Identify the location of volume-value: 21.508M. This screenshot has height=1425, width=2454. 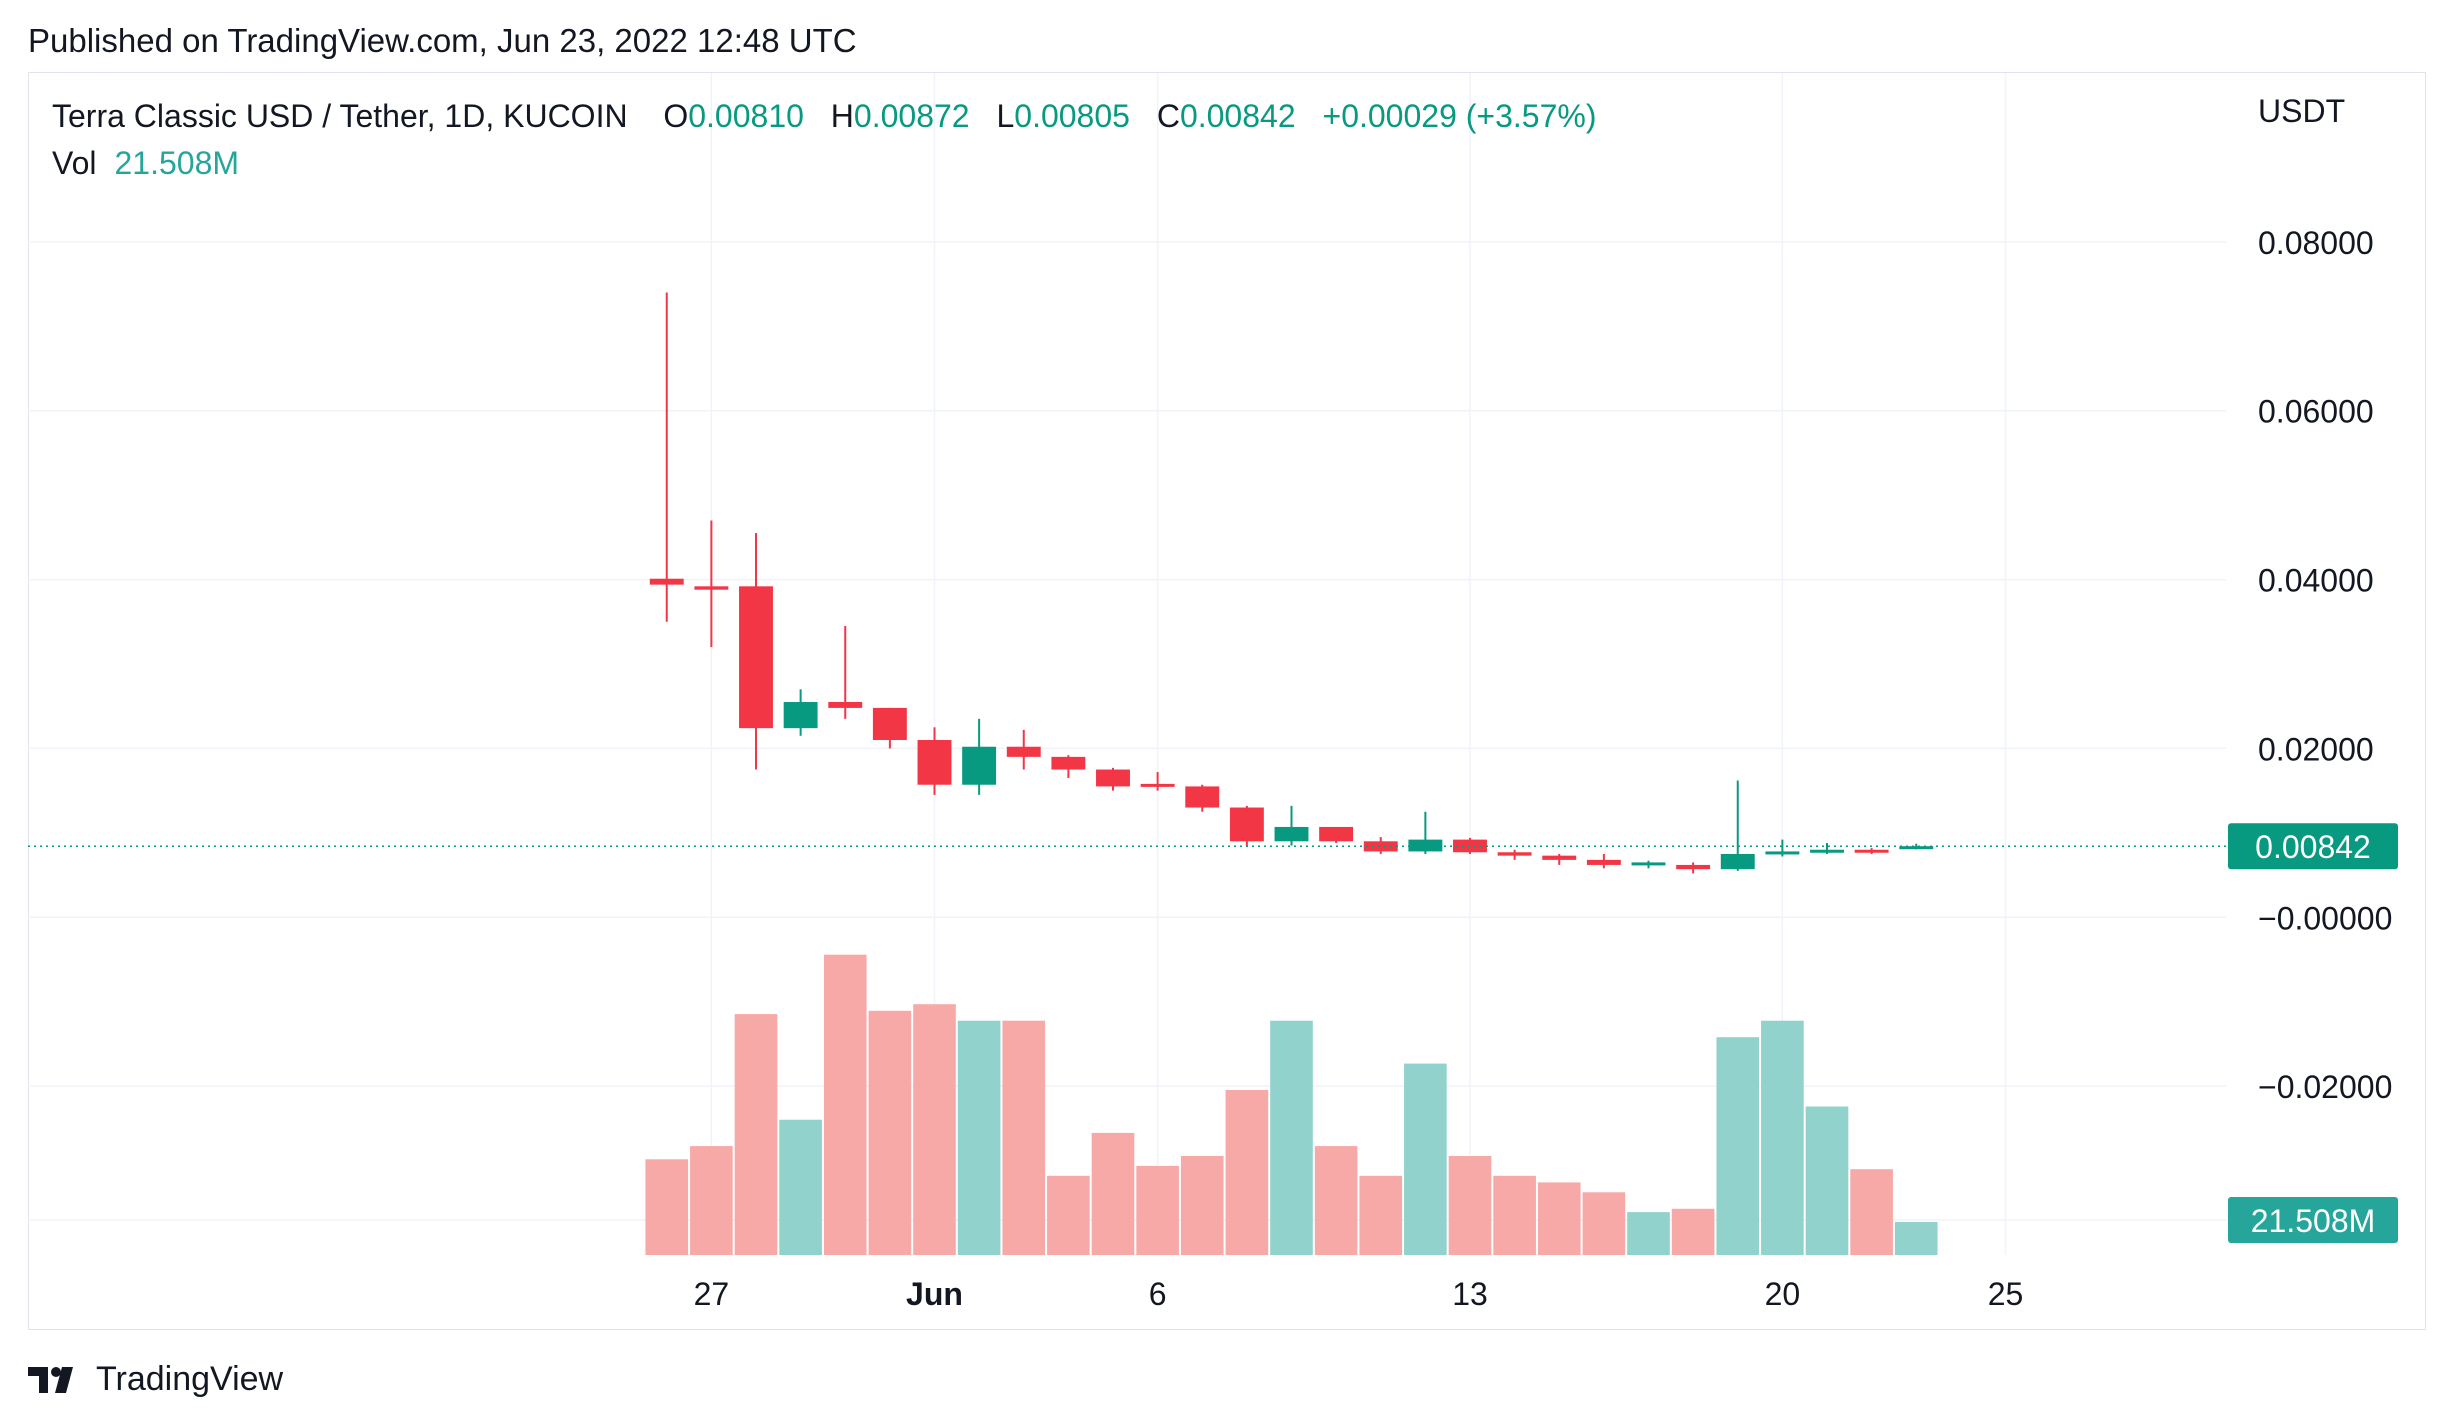
(177, 163).